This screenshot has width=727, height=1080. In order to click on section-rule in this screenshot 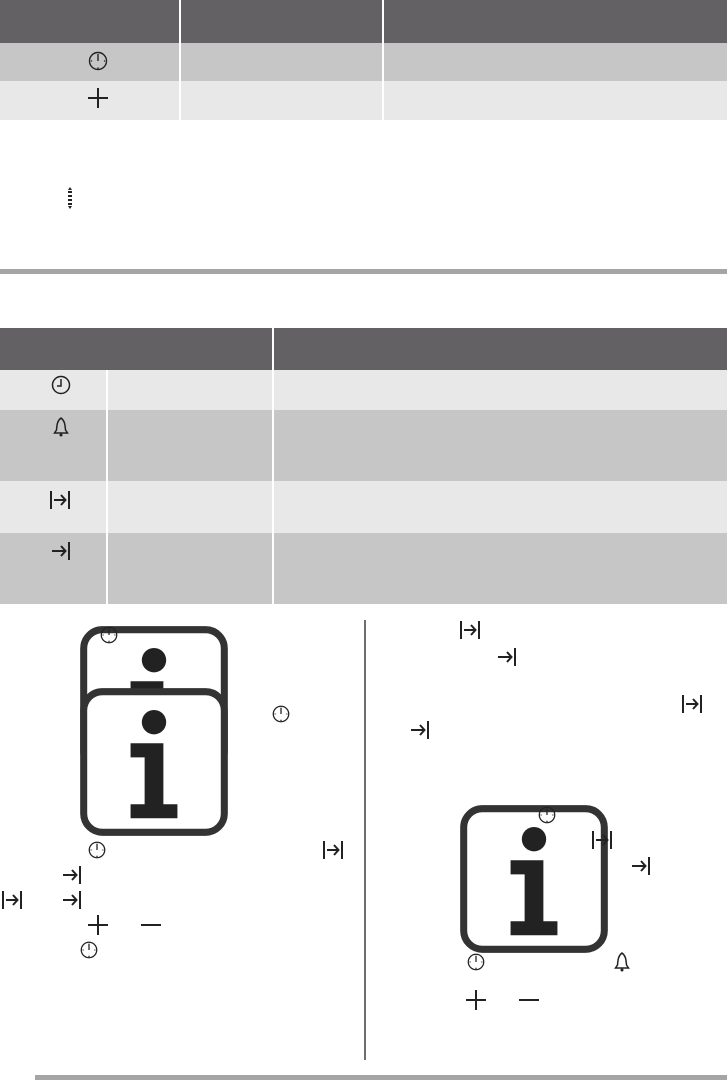, I will do `click(363, 271)`.